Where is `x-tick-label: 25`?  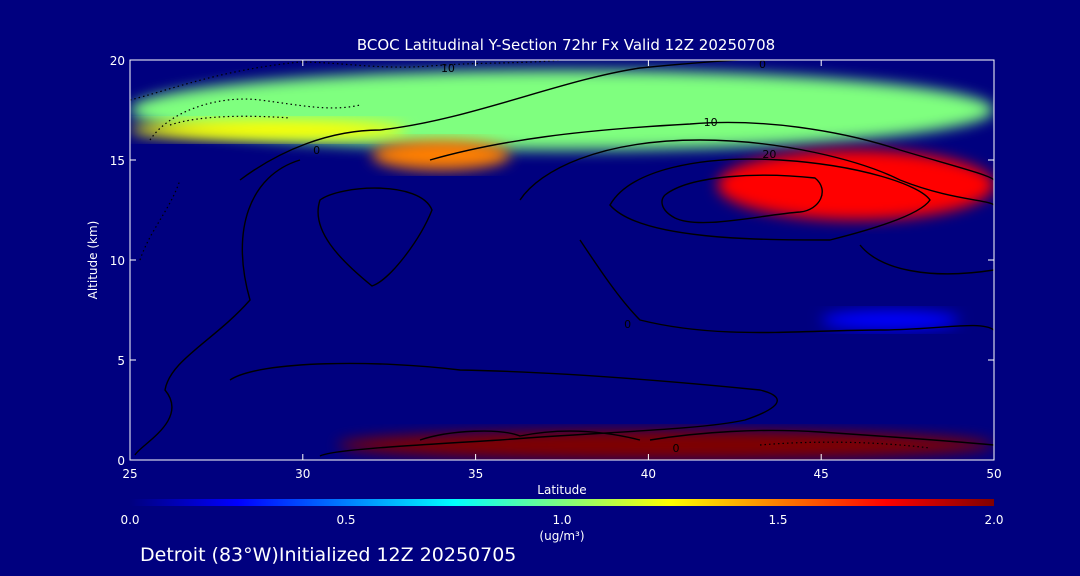 x-tick-label: 25 is located at coordinates (129, 474).